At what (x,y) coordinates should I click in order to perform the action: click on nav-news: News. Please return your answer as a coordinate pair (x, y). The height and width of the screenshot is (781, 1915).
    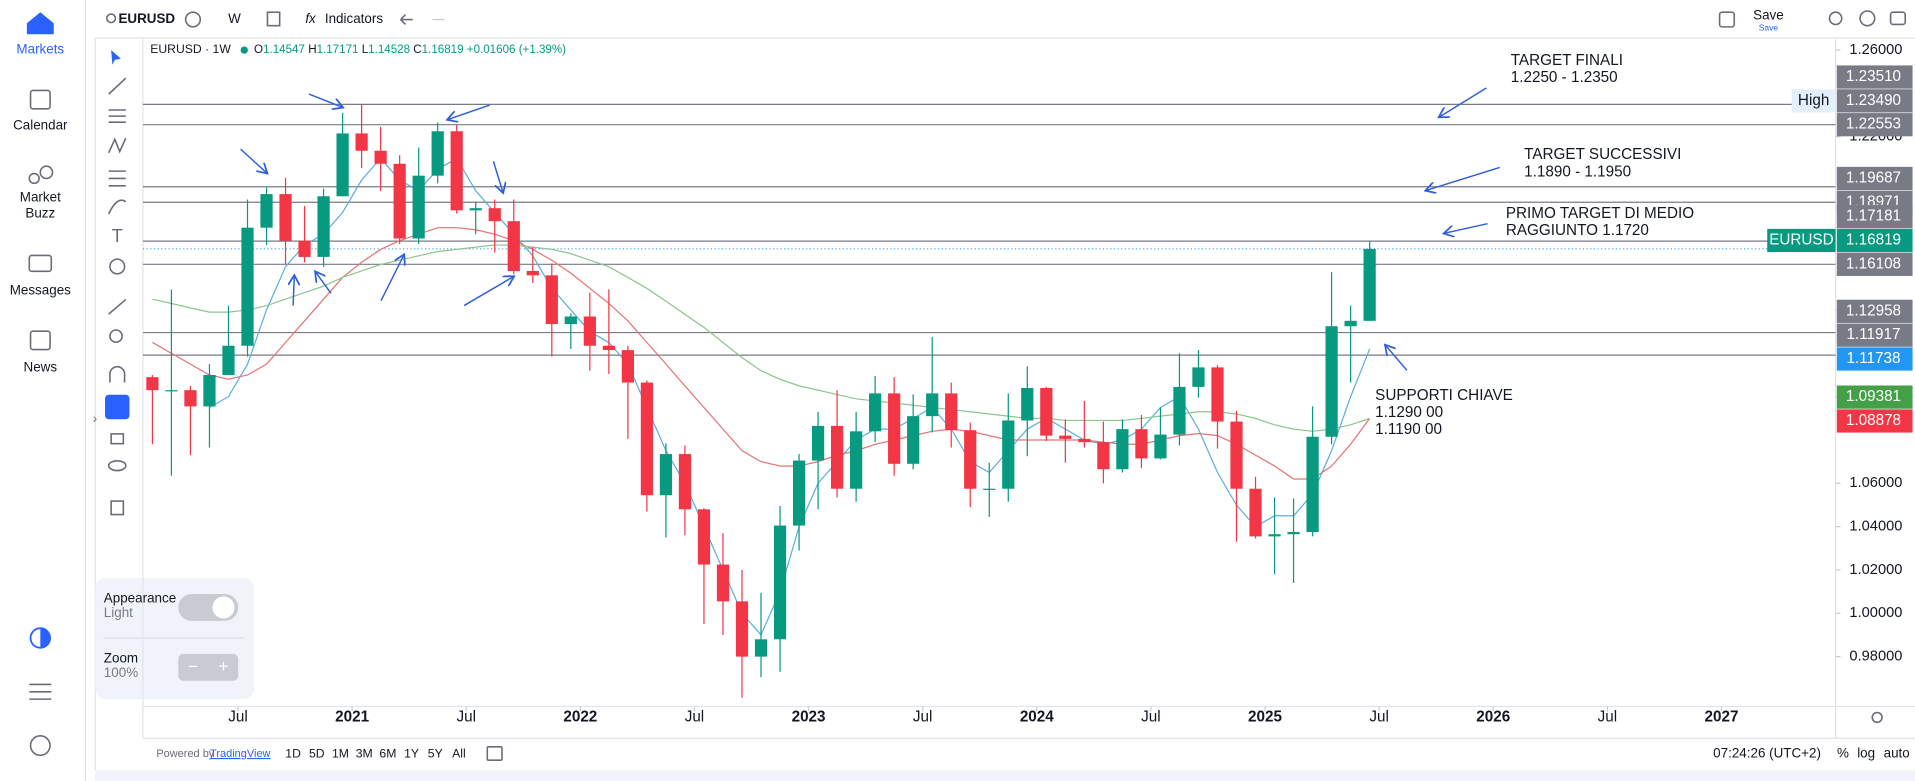
    Looking at the image, I should click on (41, 366).